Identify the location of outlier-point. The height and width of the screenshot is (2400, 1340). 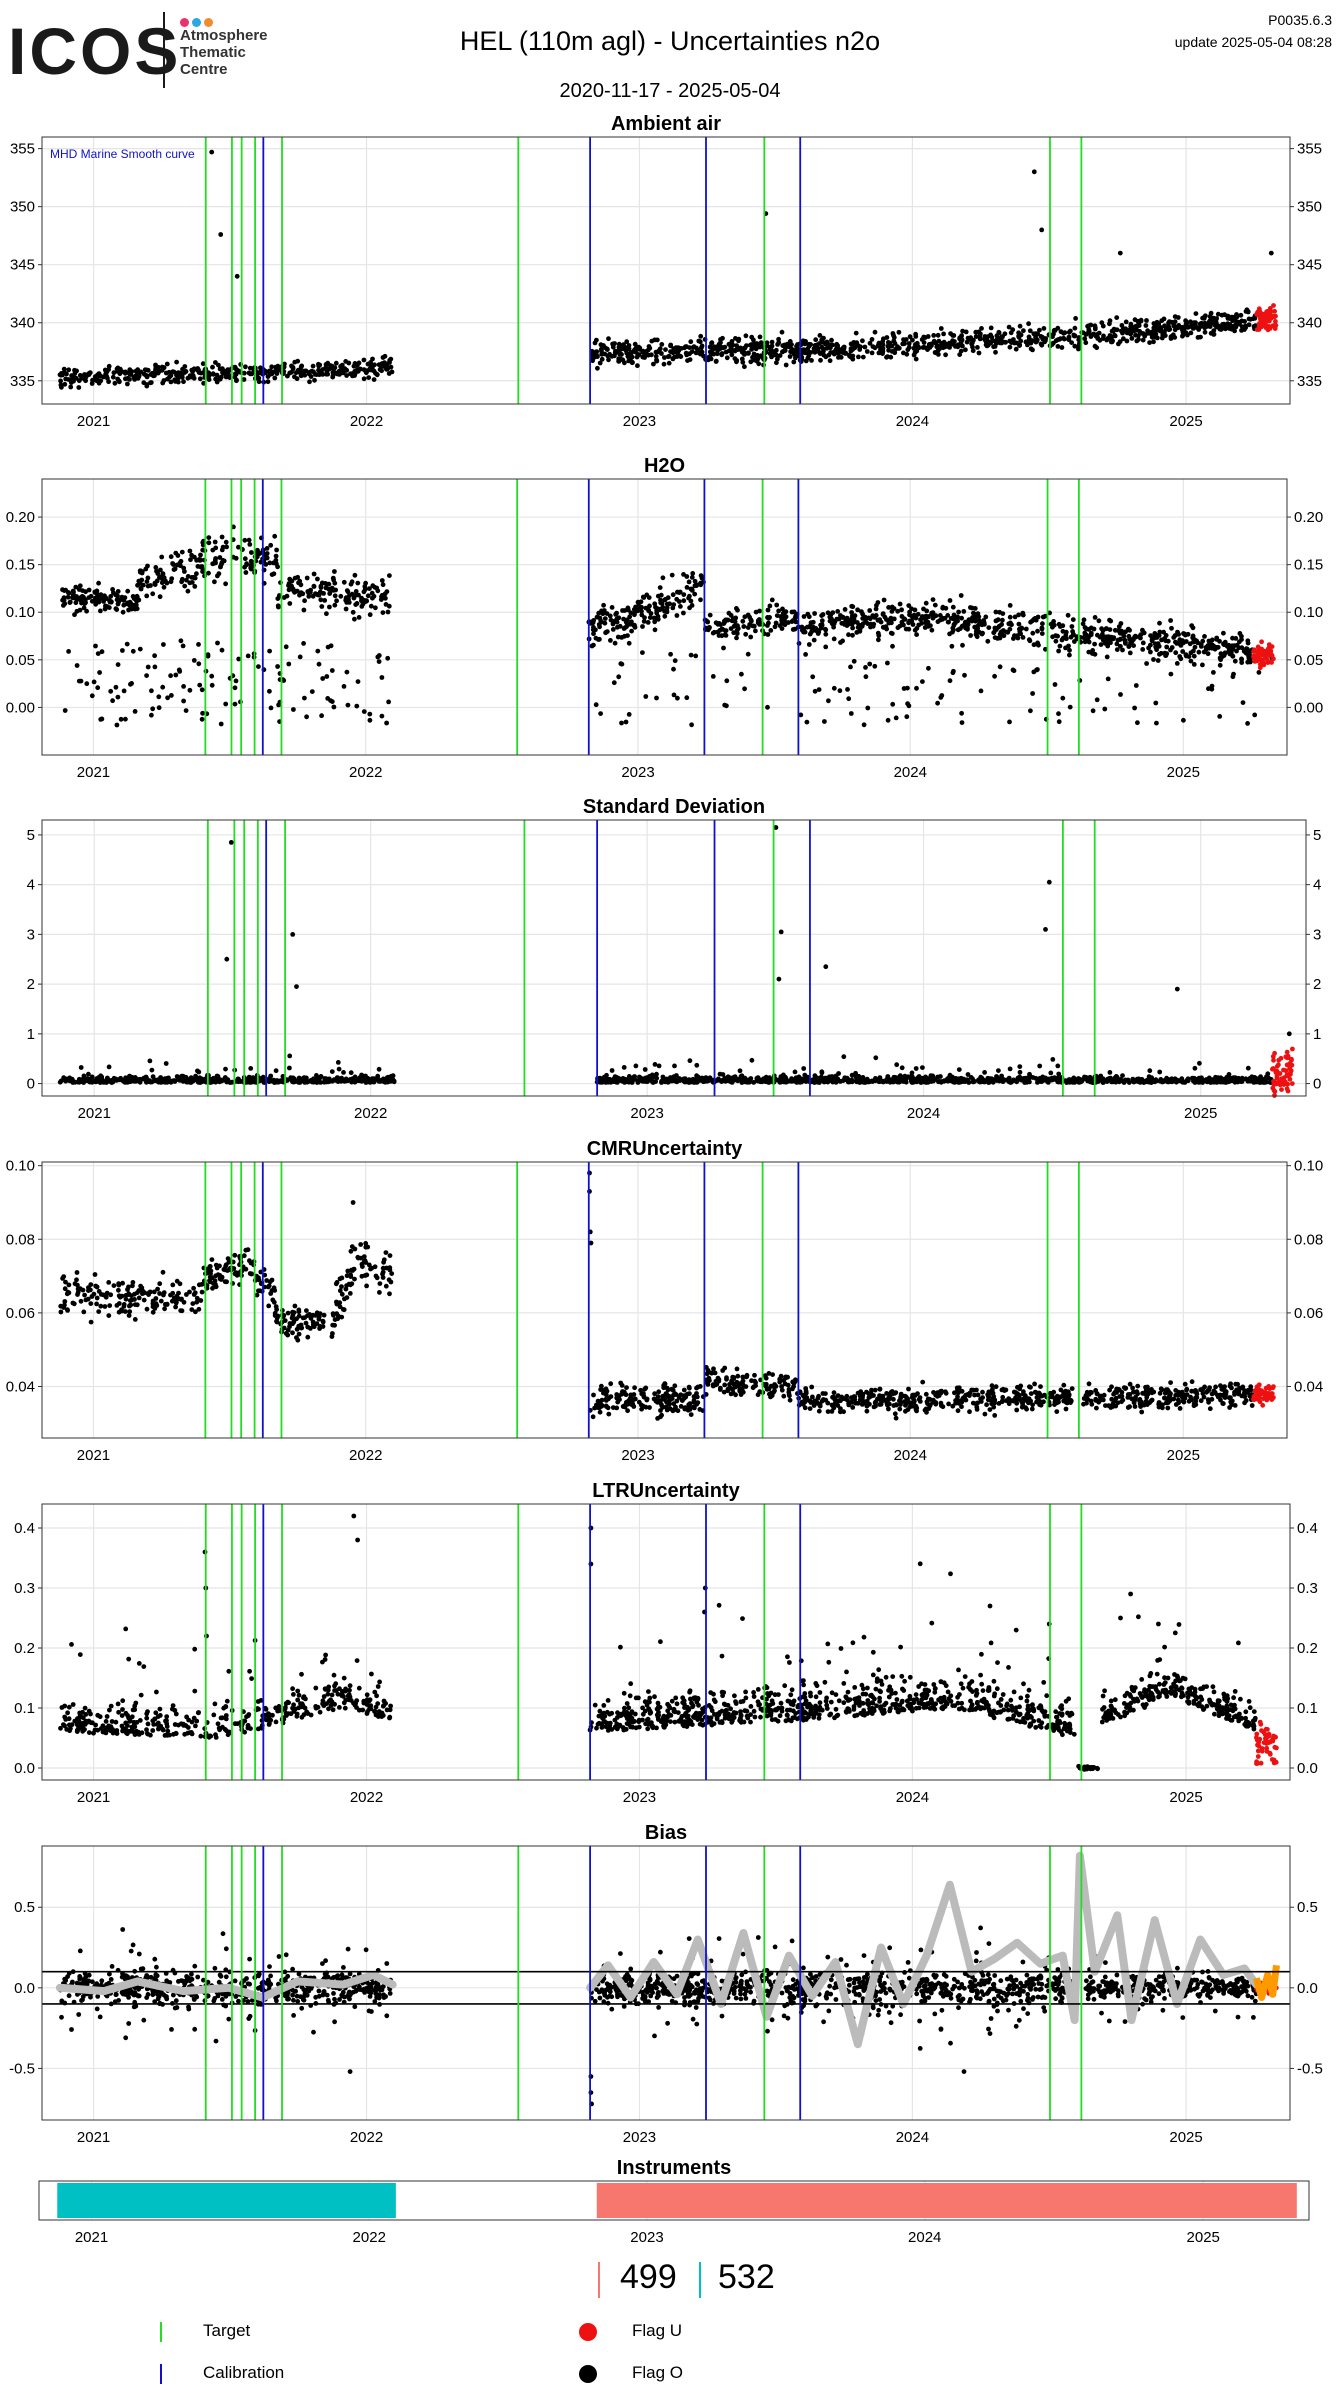
(237, 276).